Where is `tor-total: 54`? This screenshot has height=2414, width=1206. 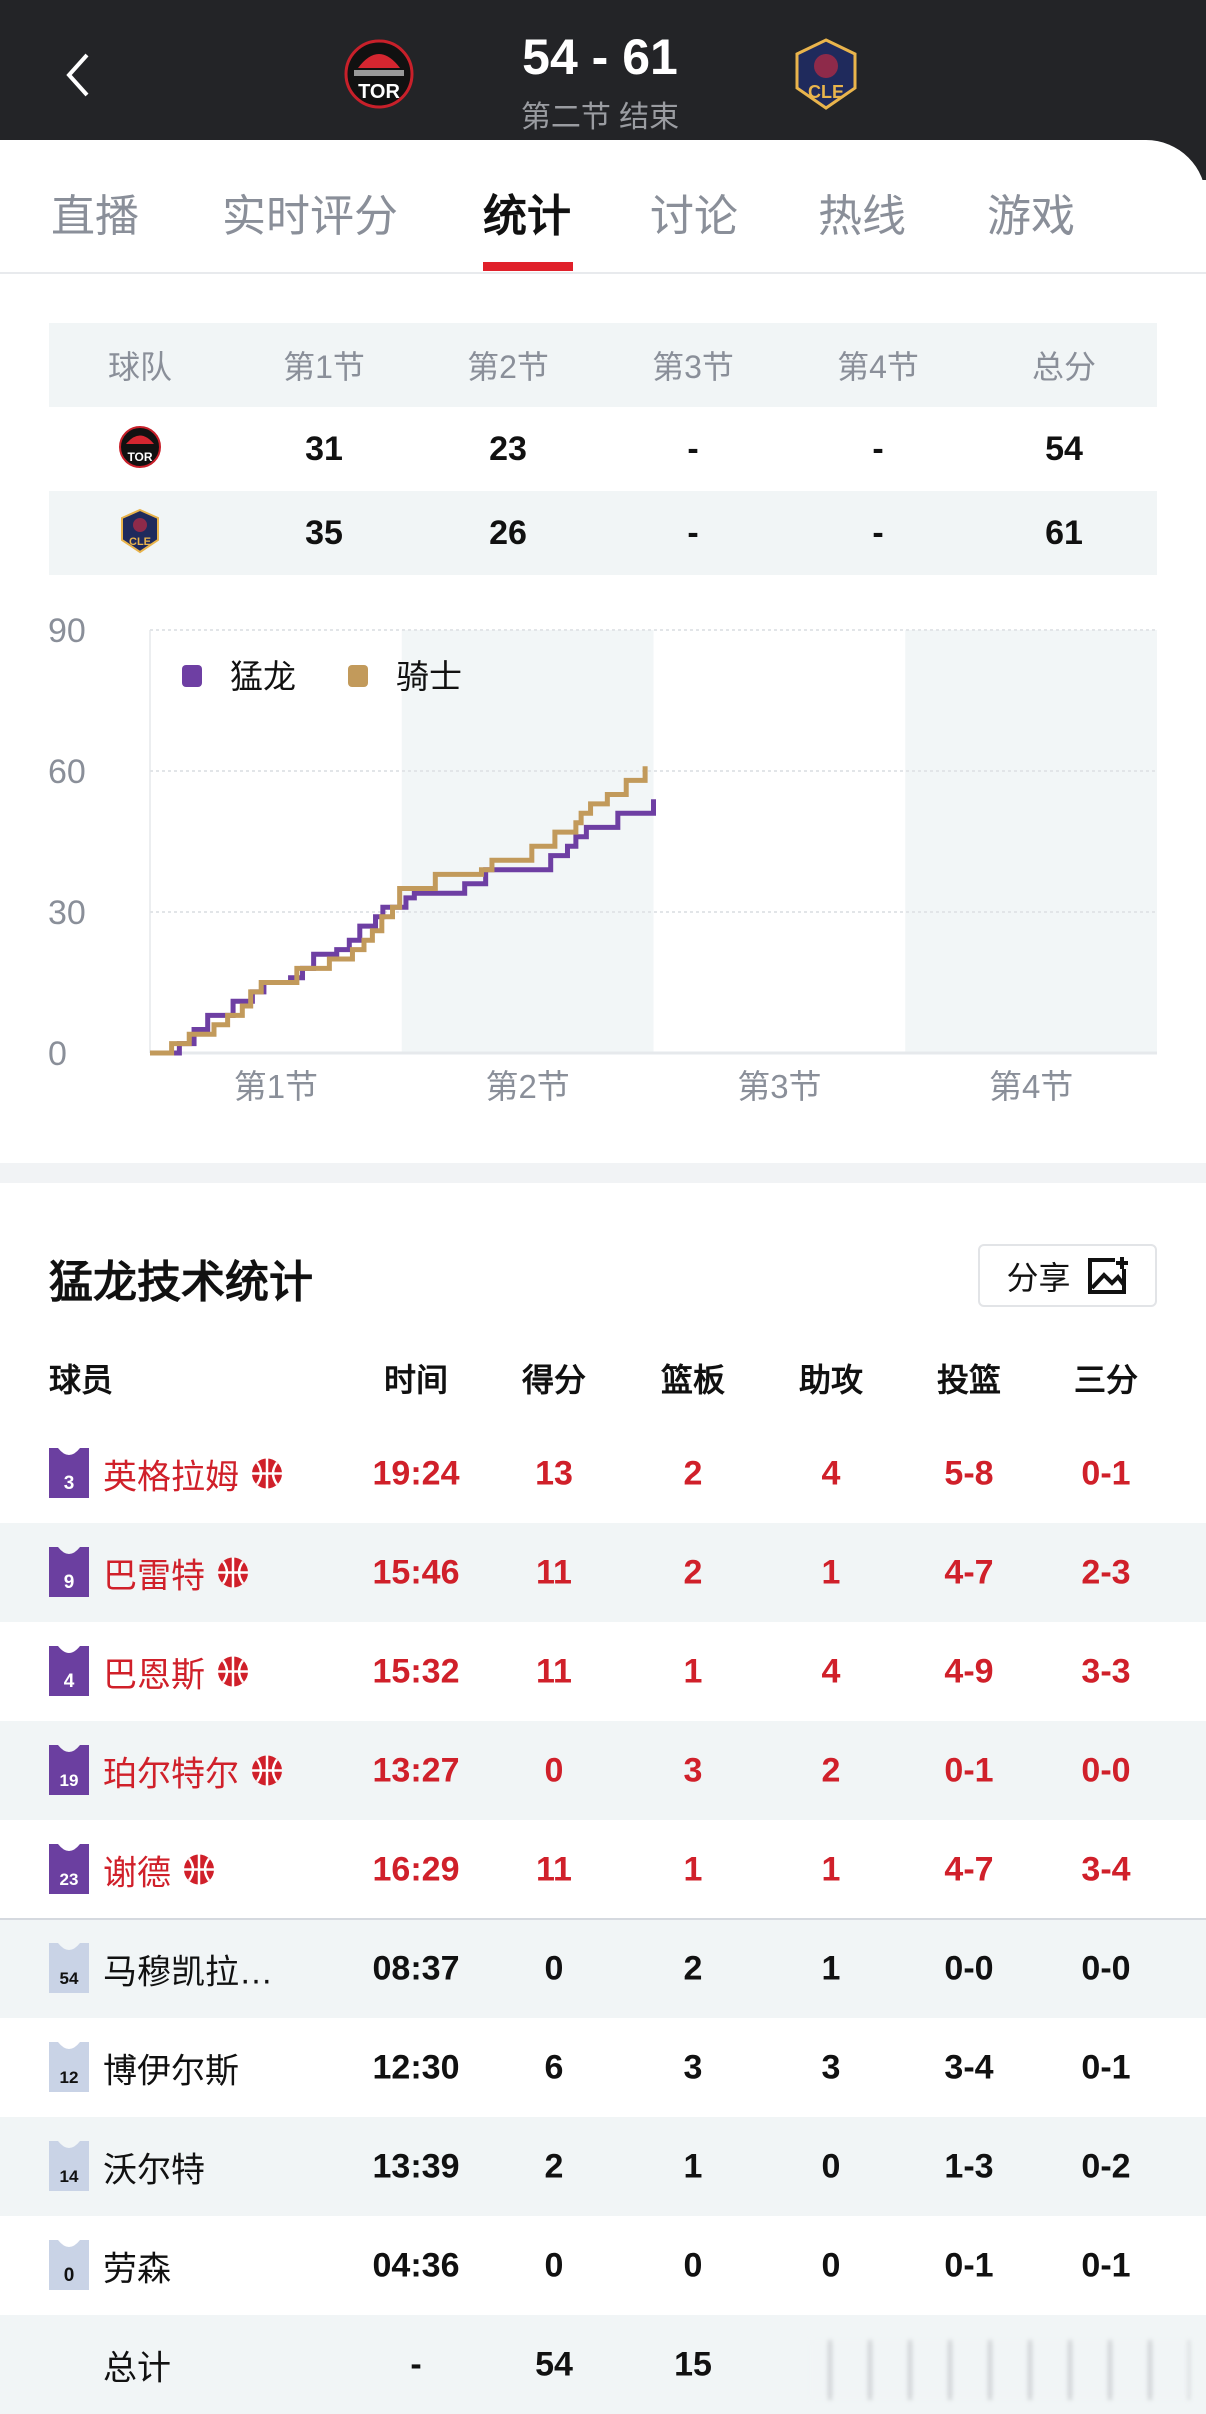
tor-total: 54 is located at coordinates (1064, 448).